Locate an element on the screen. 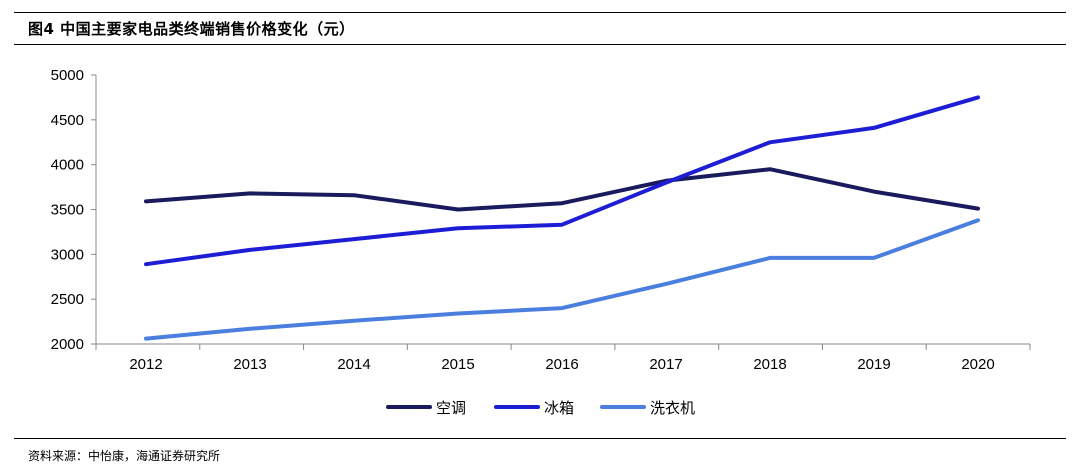 The width and height of the screenshot is (1080, 473). legend-label-1: 空调 is located at coordinates (451, 408).